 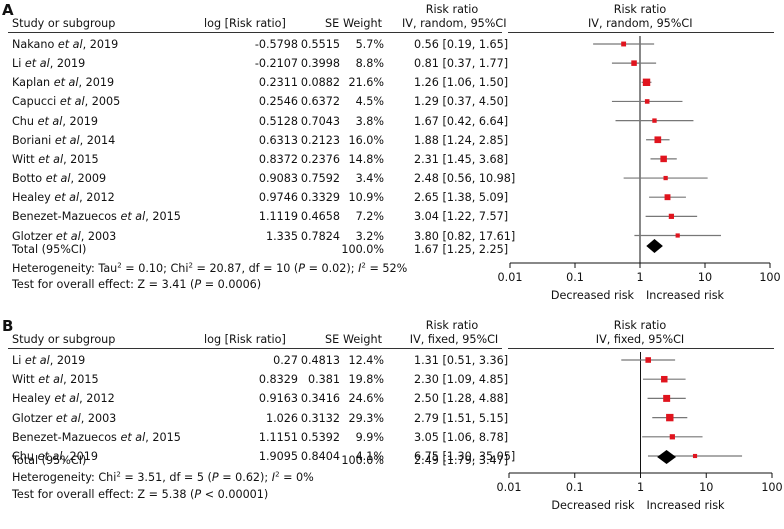 I want to click on cell-ci: 2.65 [1.38, 5.09], so click(x=461, y=198).